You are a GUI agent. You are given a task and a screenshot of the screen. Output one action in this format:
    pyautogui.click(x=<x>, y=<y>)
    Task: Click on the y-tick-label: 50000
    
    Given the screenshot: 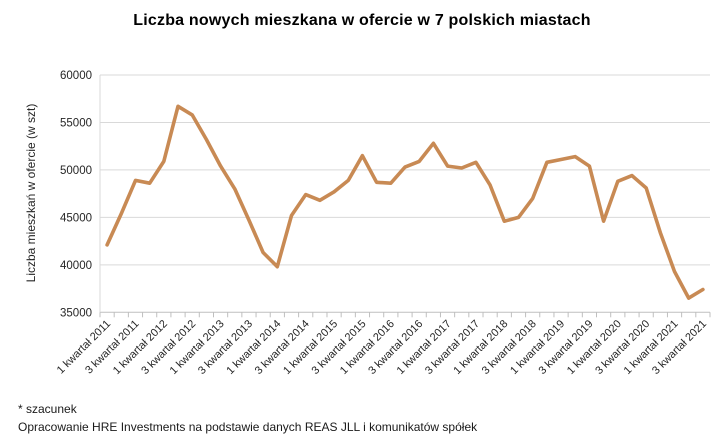 What is the action you would take?
    pyautogui.click(x=76, y=171)
    